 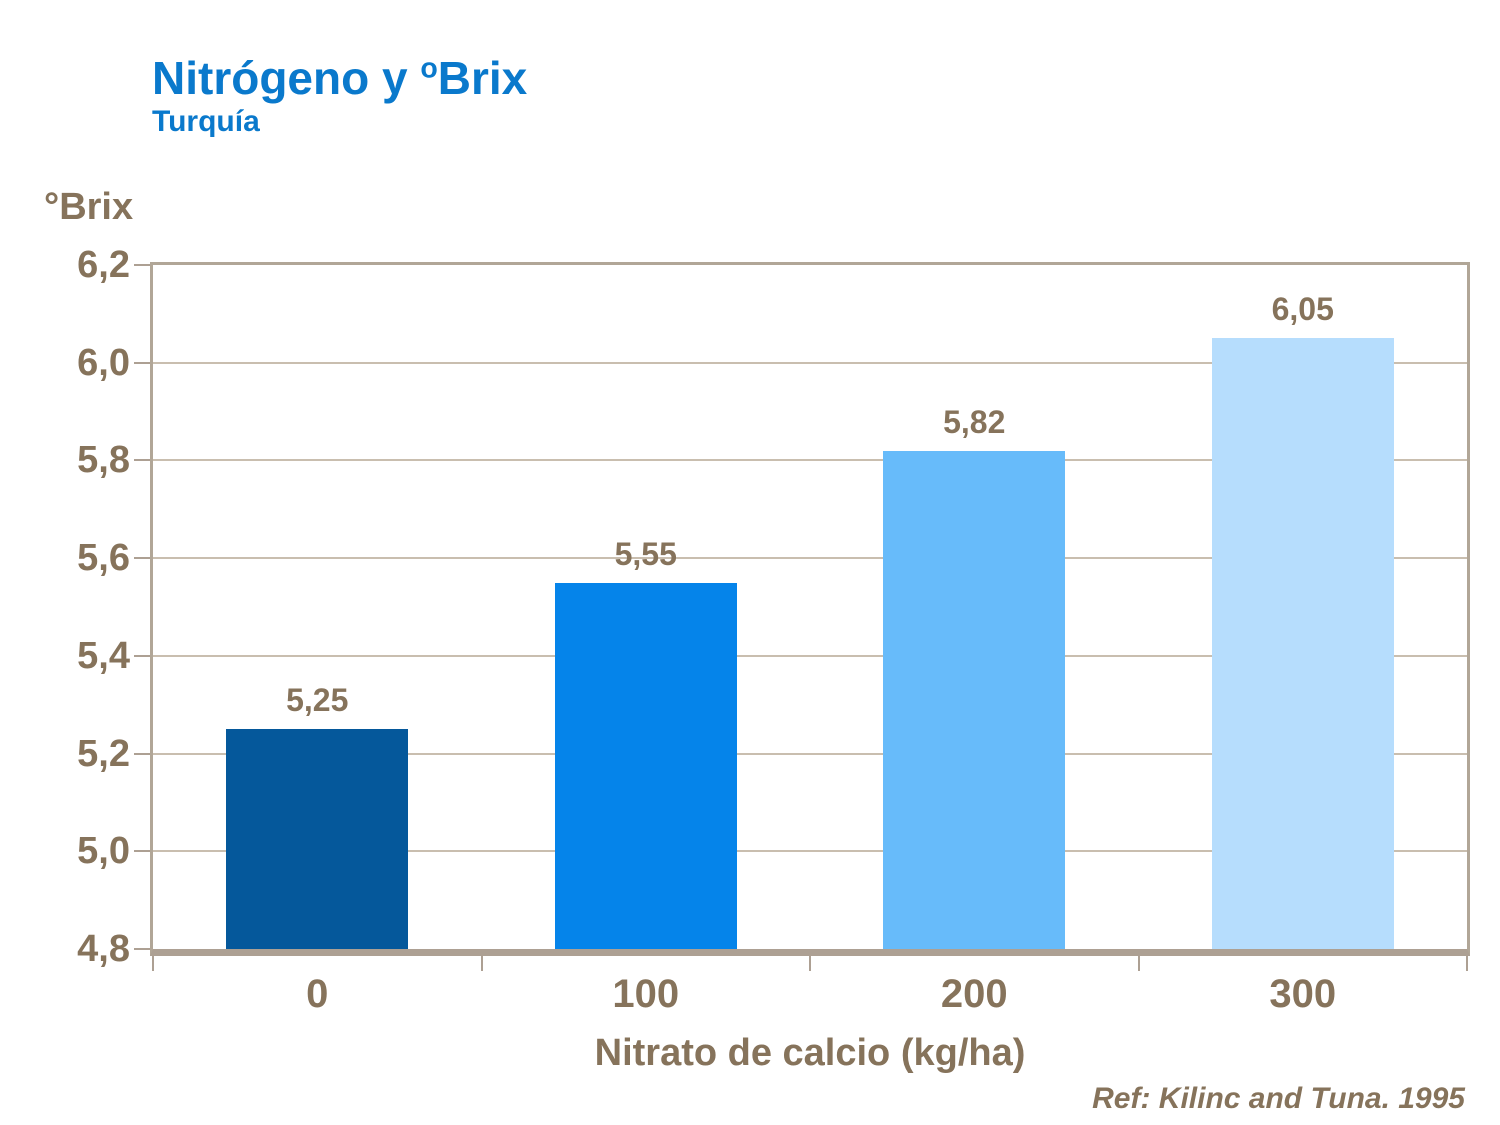 I want to click on y-axis-tick-label: 5,8, so click(x=103, y=460).